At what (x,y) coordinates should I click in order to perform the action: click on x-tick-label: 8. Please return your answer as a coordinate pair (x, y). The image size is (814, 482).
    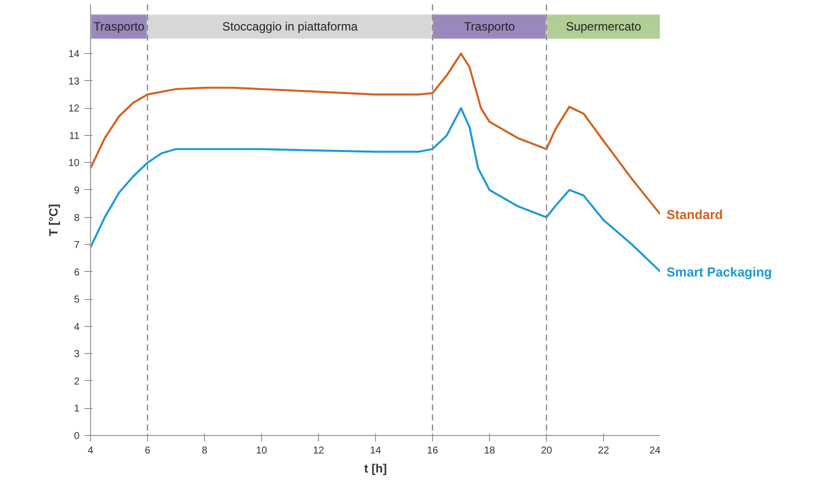
    Looking at the image, I should click on (205, 451).